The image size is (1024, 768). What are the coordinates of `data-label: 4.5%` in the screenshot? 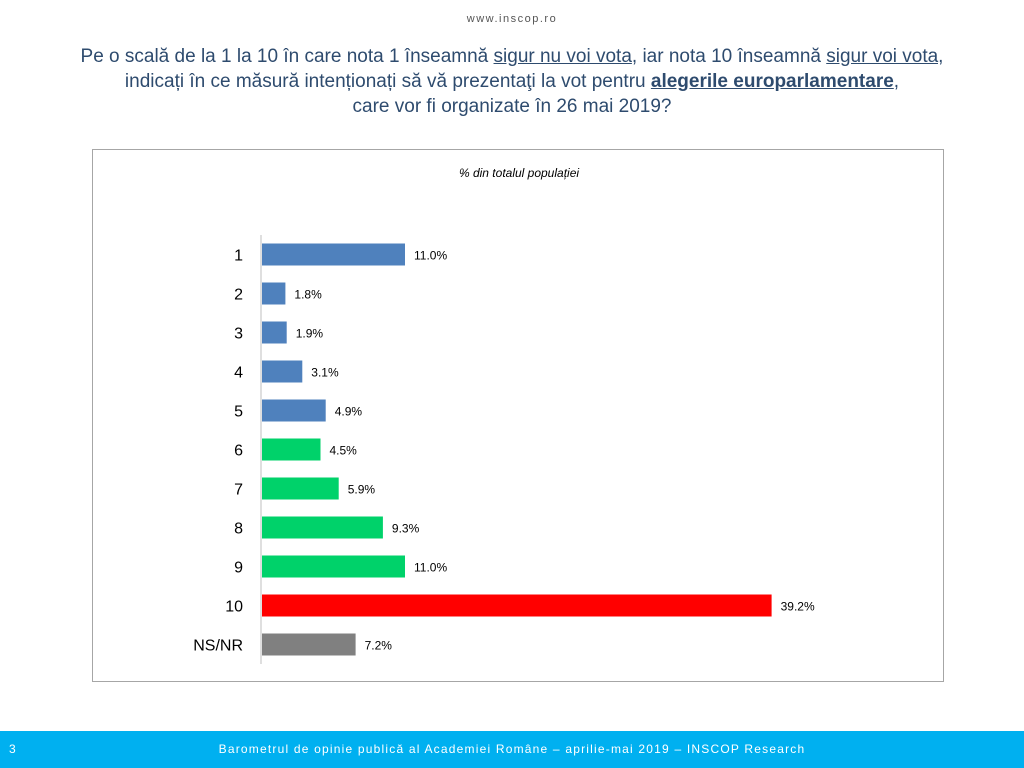 It's located at (344, 451).